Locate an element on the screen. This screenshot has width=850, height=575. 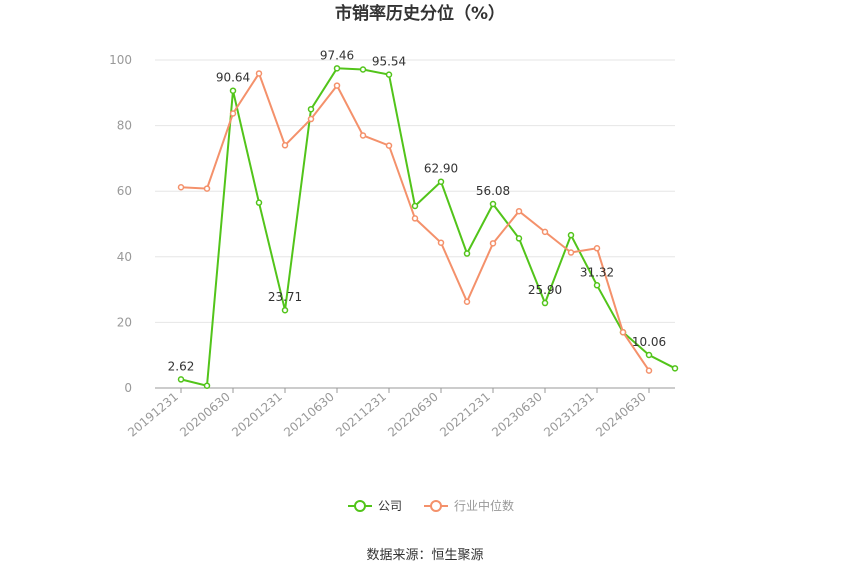
x-tick-label: 20220630 is located at coordinates (413, 415).